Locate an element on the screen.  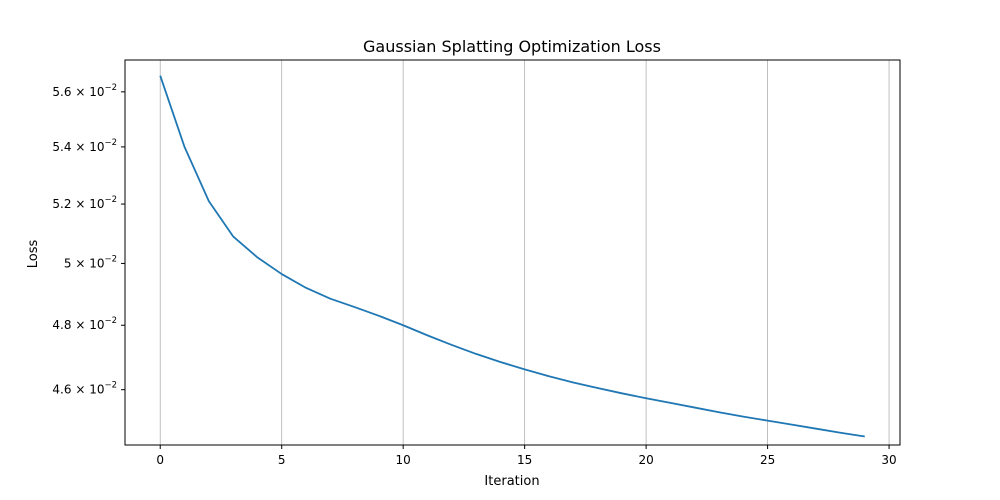
x-tick-label: 5 is located at coordinates (282, 460).